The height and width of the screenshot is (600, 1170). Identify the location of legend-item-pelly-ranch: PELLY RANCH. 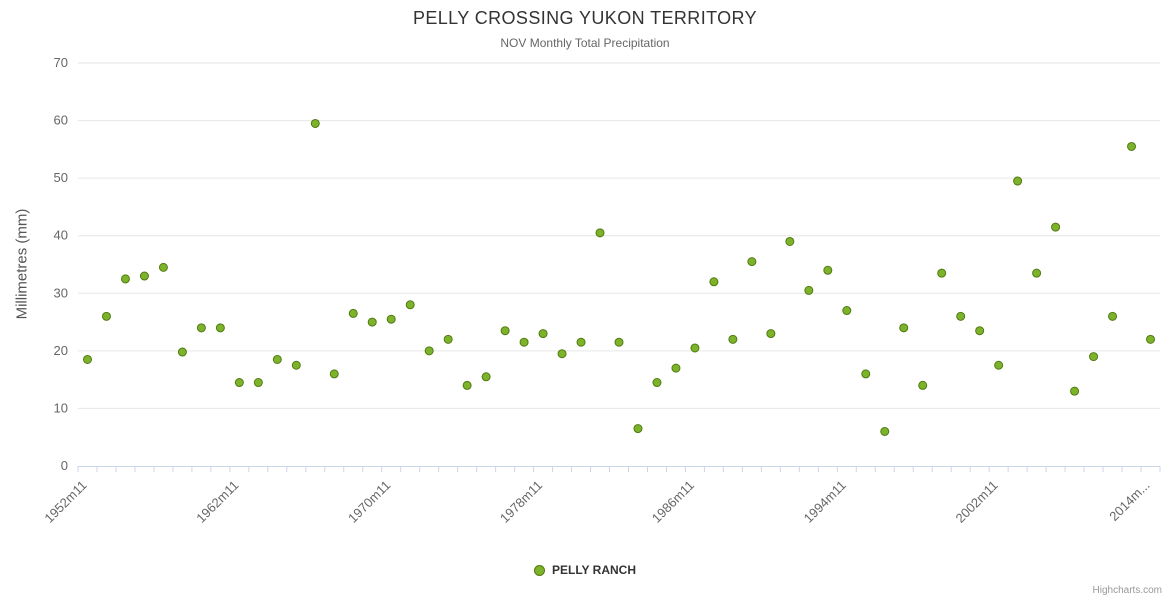
(585, 570).